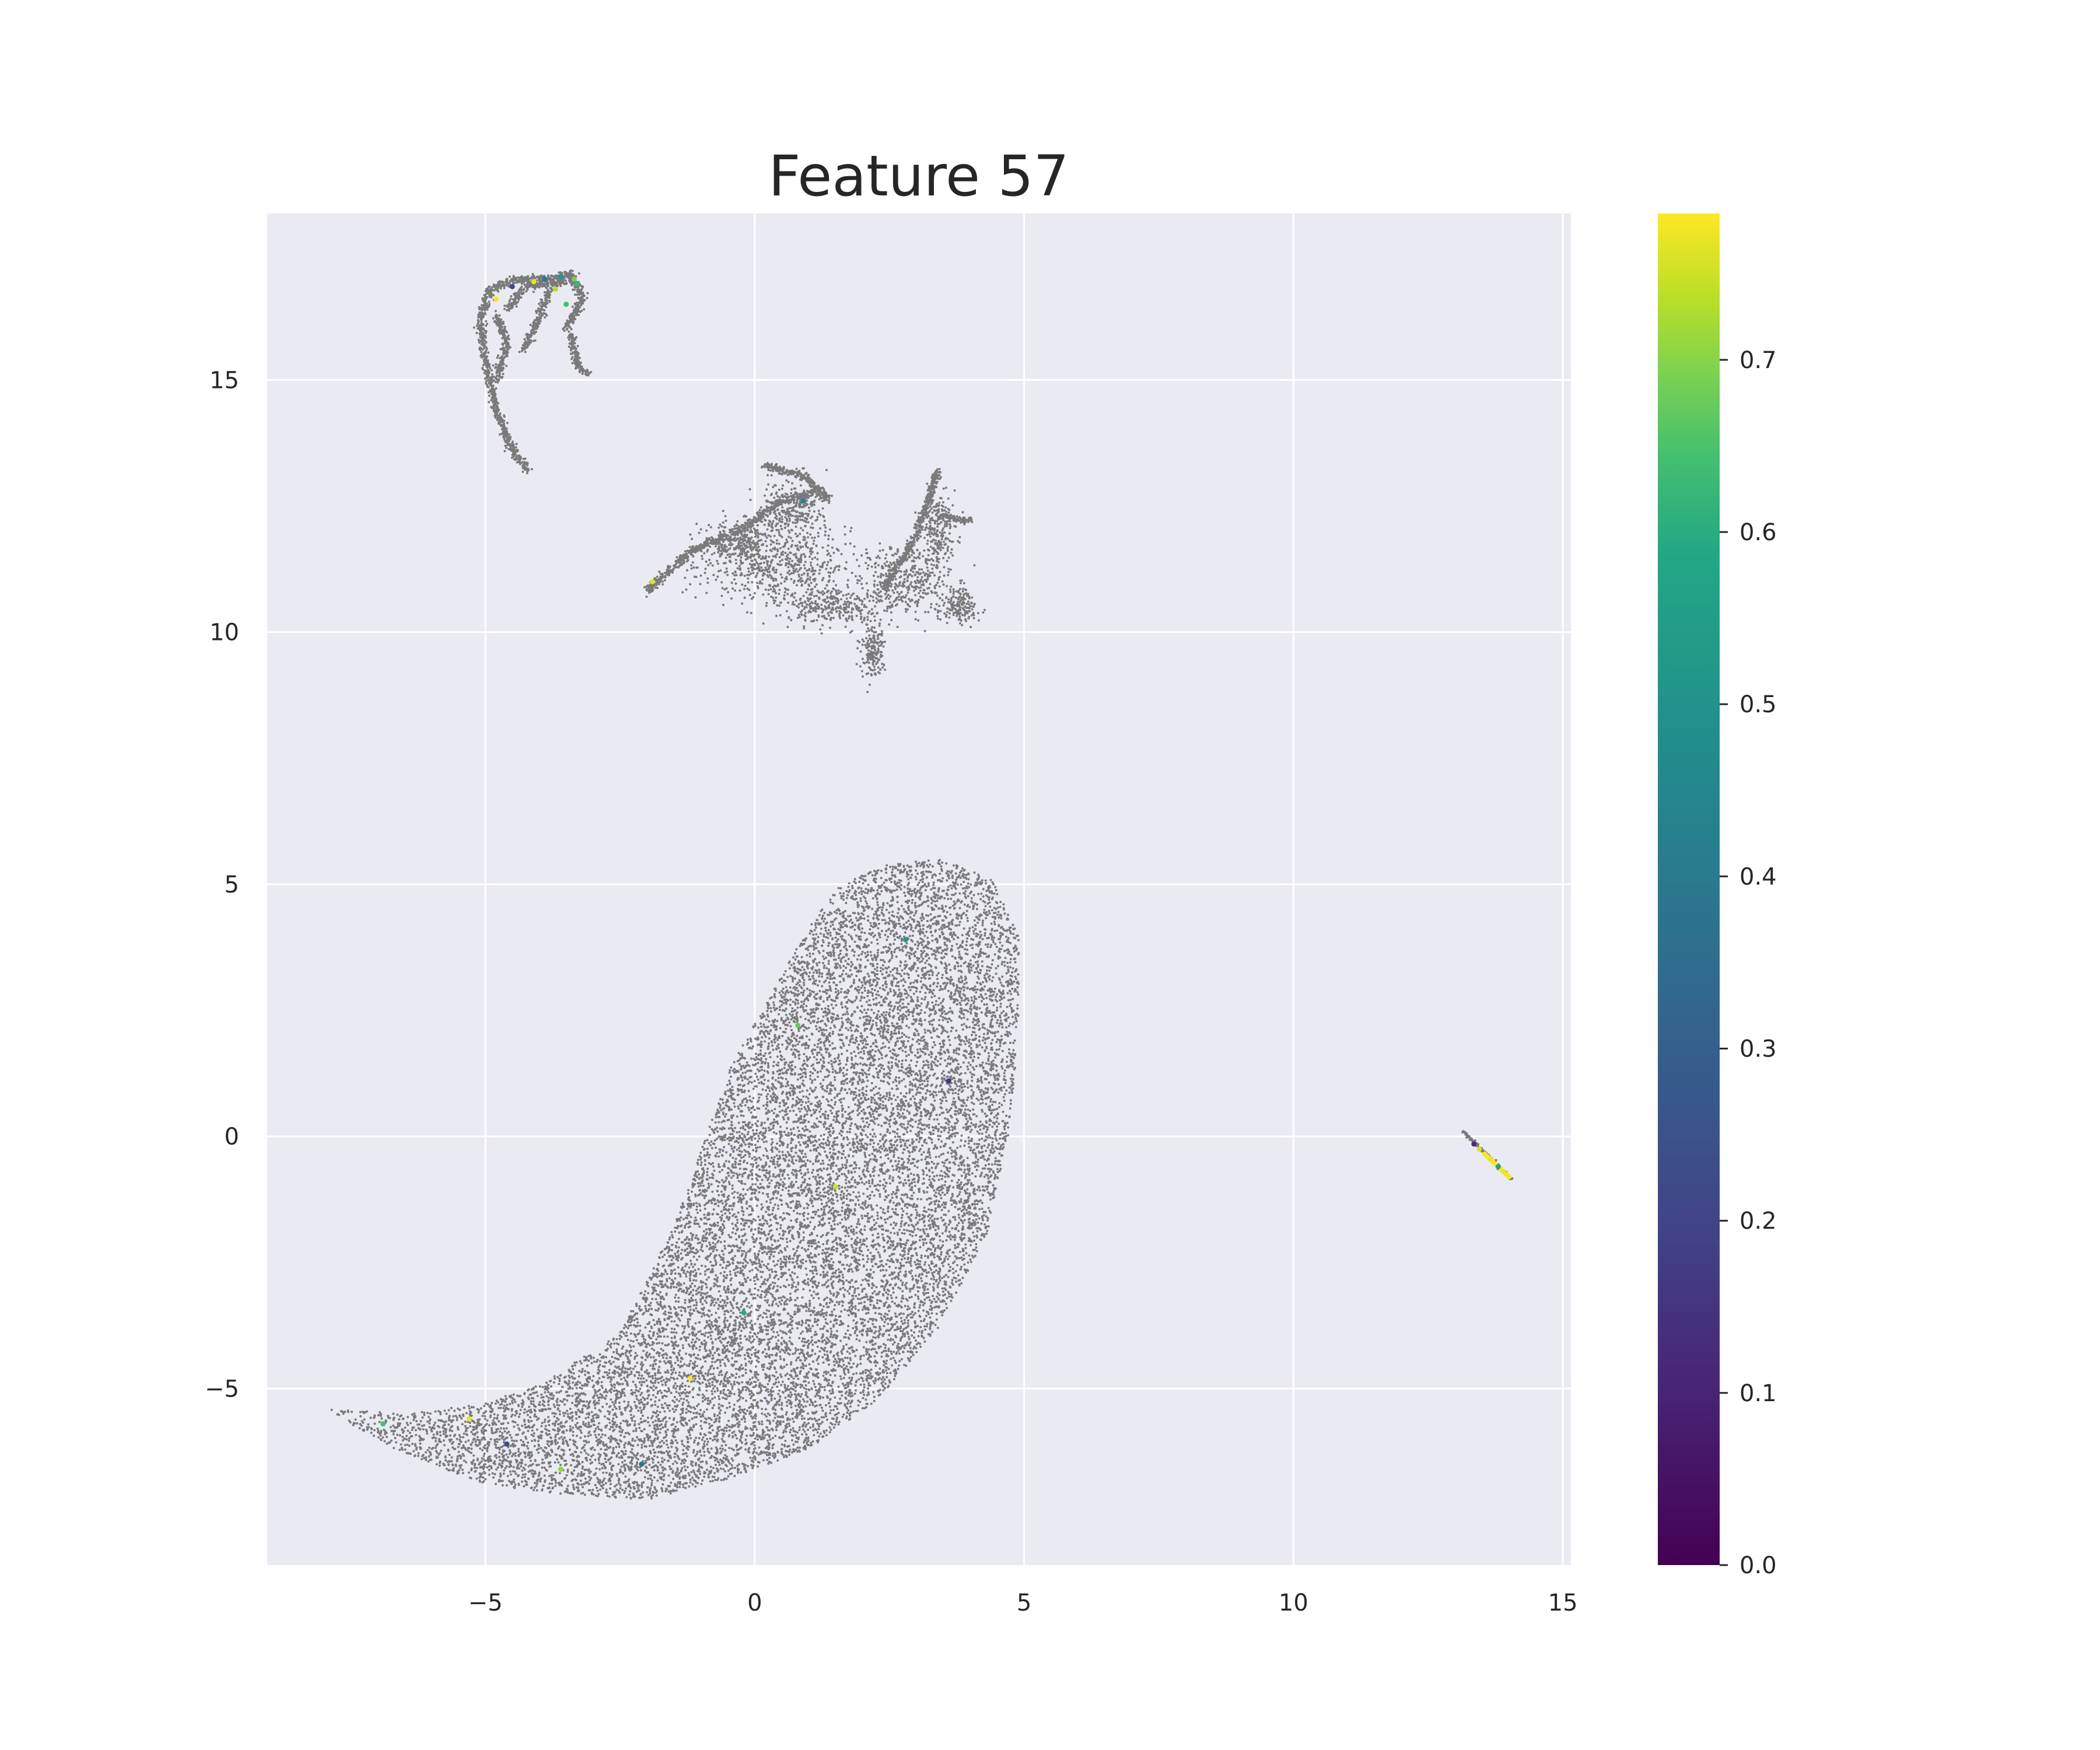 The height and width of the screenshot is (1750, 2100). Describe the element at coordinates (1748, 963) in the screenshot. I see `colorbar-ticks: 0.0 0.1 0.2 0.3 0.4 0.5 0.6 0.7` at that location.